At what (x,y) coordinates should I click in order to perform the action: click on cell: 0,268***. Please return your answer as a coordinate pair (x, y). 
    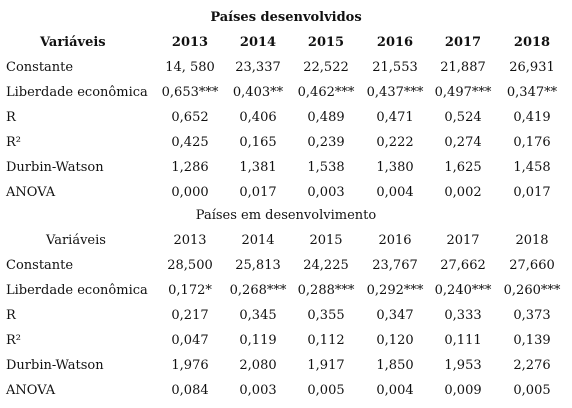
    Looking at the image, I should click on (258, 290).